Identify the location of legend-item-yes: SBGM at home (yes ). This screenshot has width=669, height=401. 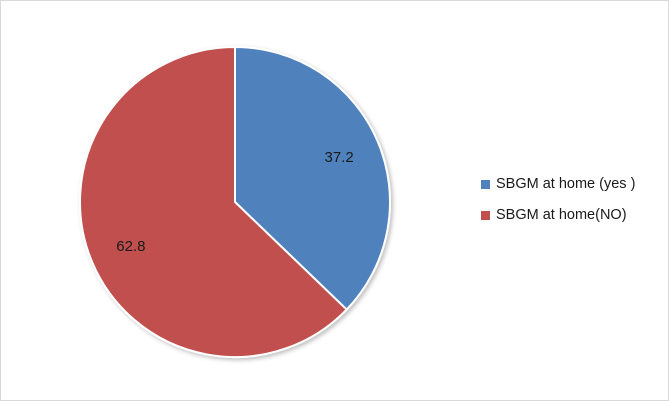
(558, 184).